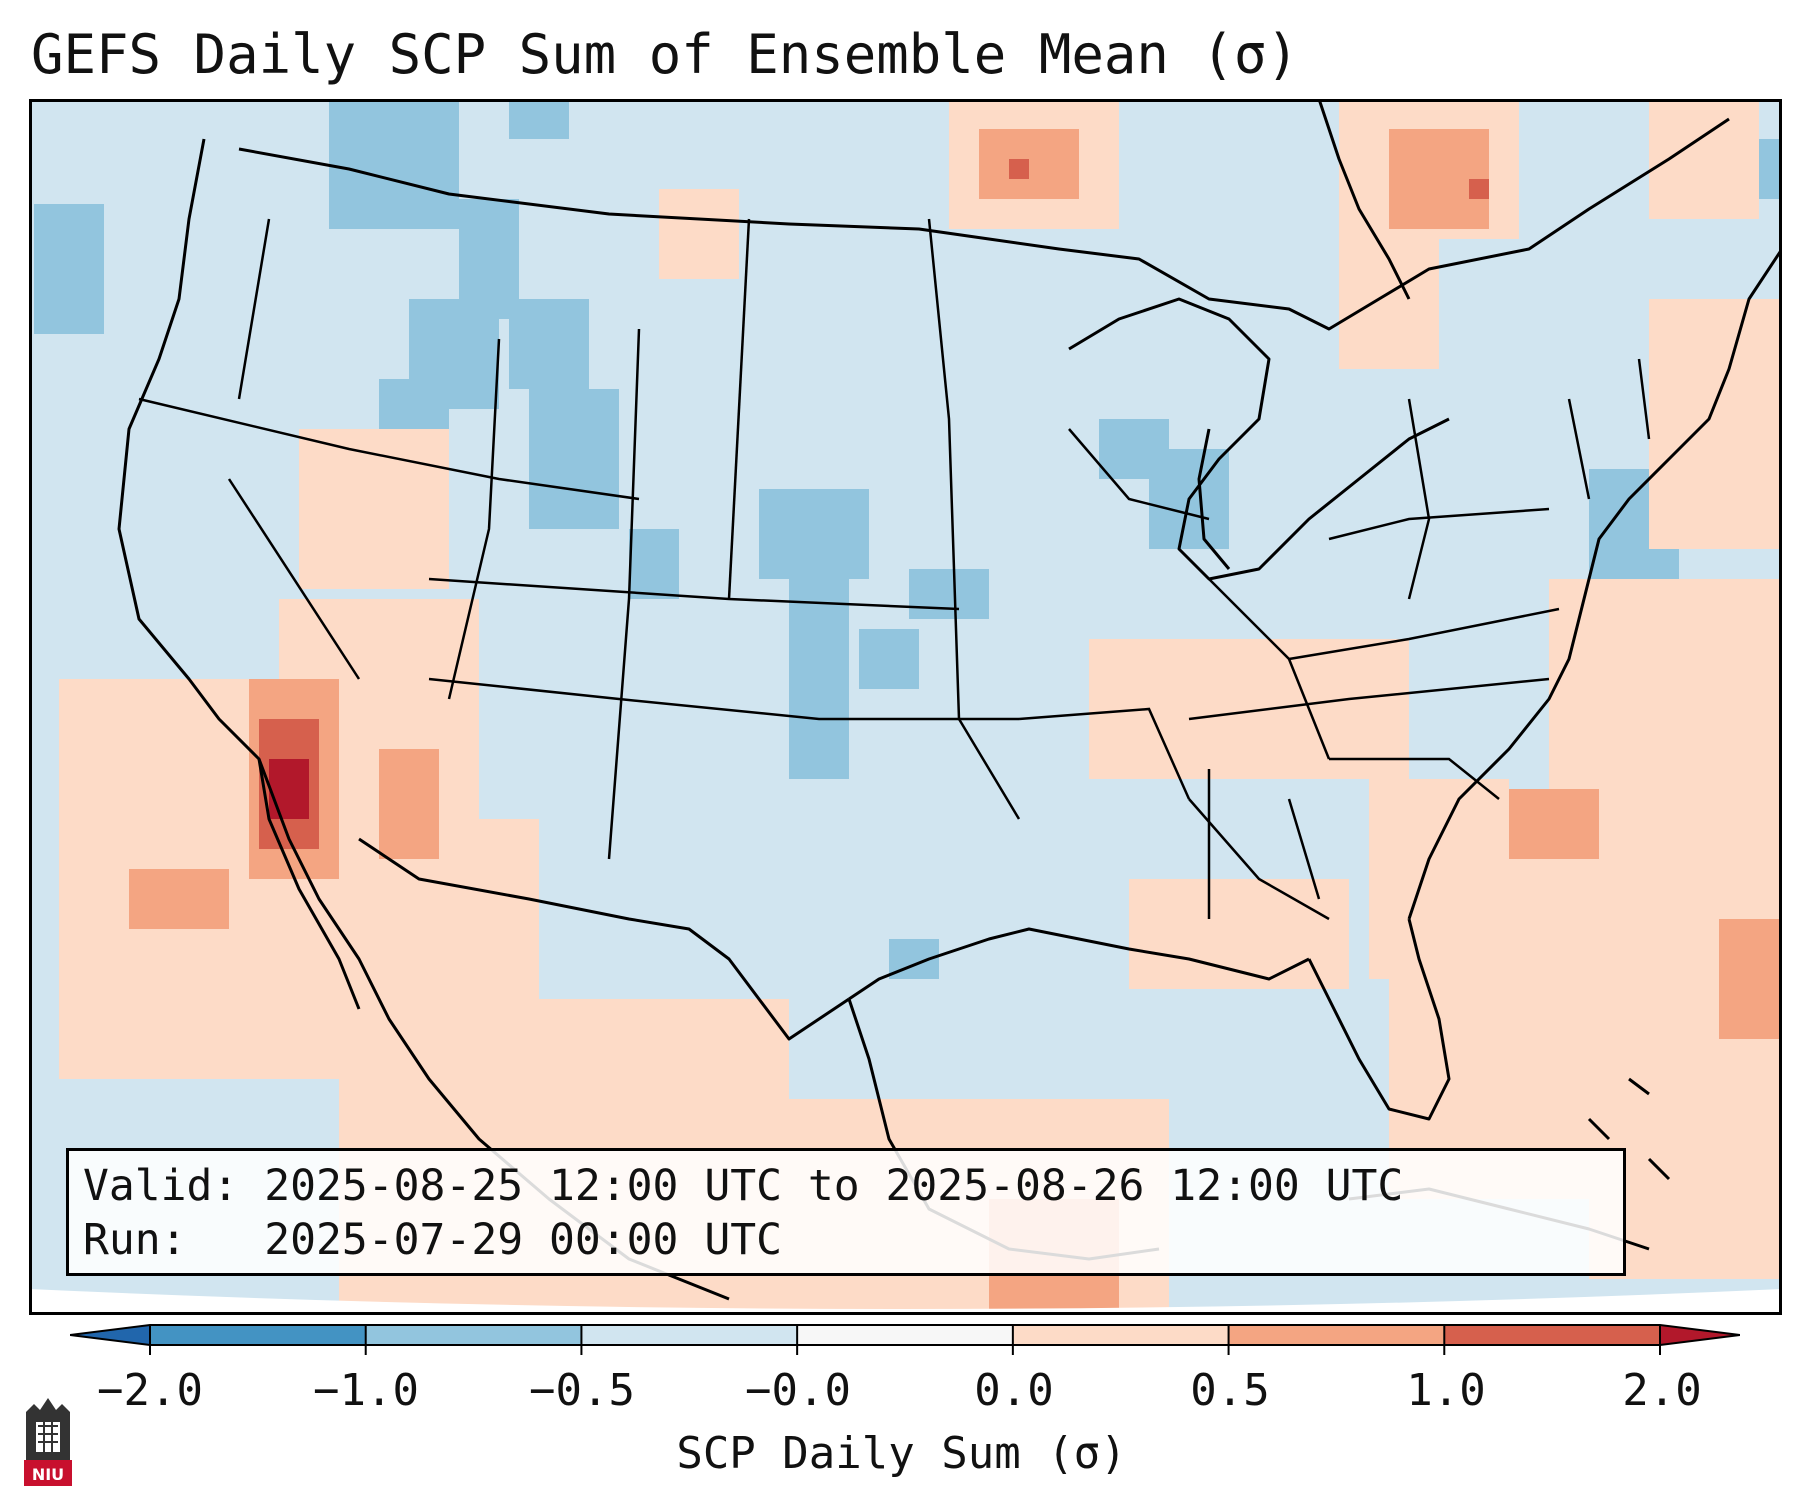 Image resolution: width=1803 pixels, height=1506 pixels. Describe the element at coordinates (374, 509) in the screenshot. I see `patch-nevada-utah` at that location.